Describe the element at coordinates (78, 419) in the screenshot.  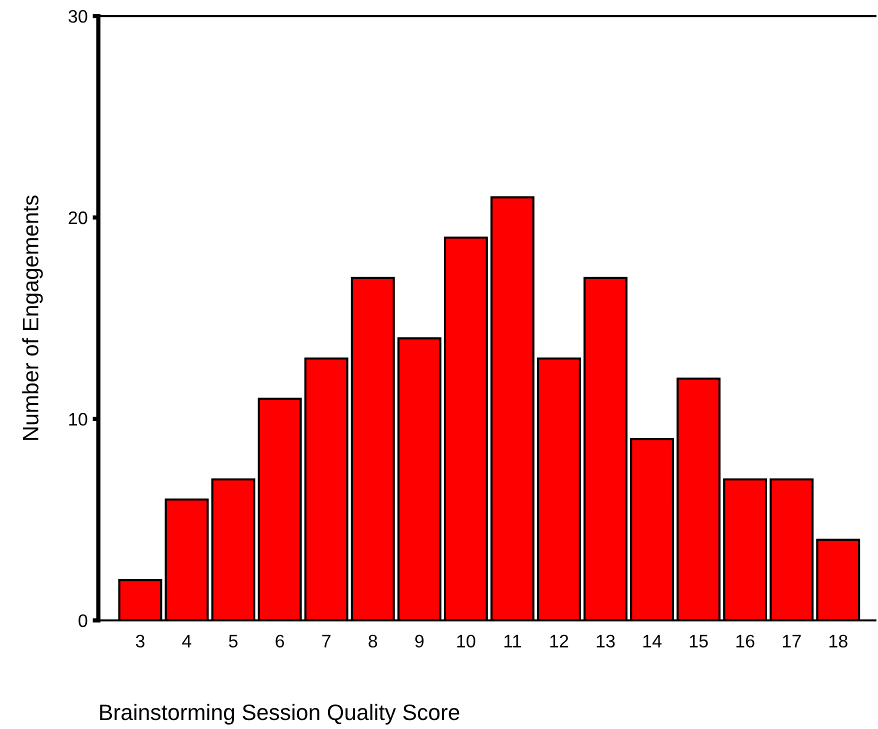
I see `y-tick-label: 10` at that location.